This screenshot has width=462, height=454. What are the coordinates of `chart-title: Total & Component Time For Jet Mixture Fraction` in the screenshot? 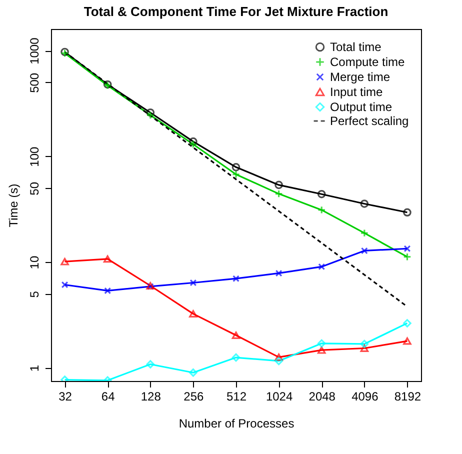 It's located at (236, 11).